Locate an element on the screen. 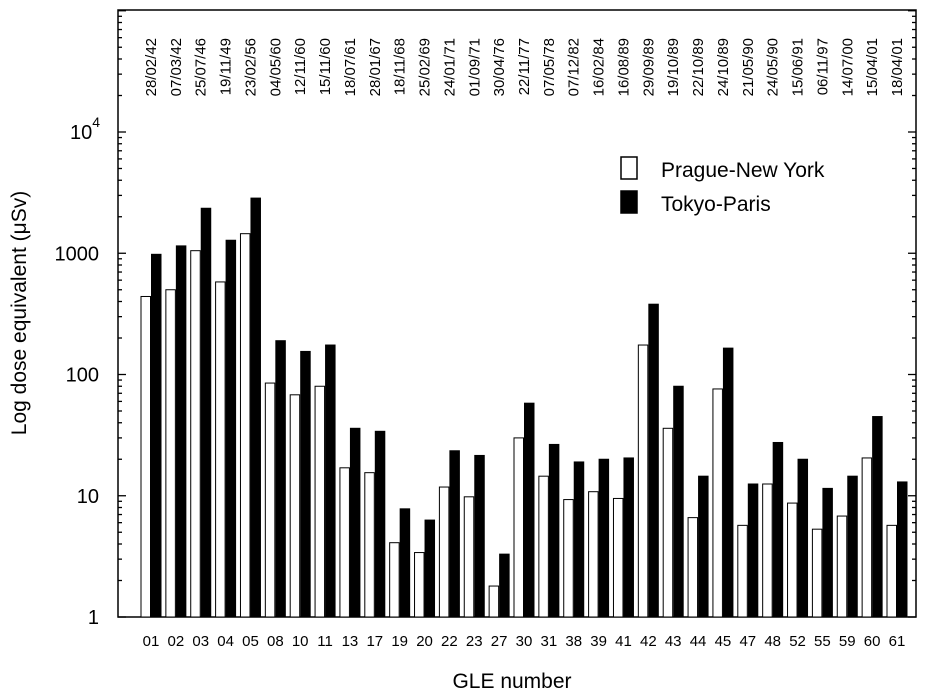 The width and height of the screenshot is (932, 696). date-label: 12/11/60 is located at coordinates (300, 66).